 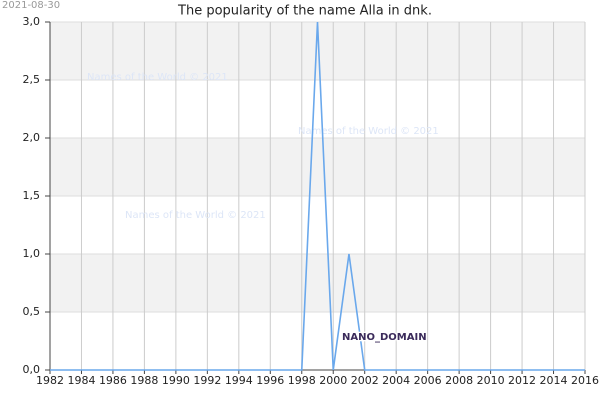 What do you see at coordinates (32, 253) in the screenshot?
I see `y-tick-label: 1,0` at bounding box center [32, 253].